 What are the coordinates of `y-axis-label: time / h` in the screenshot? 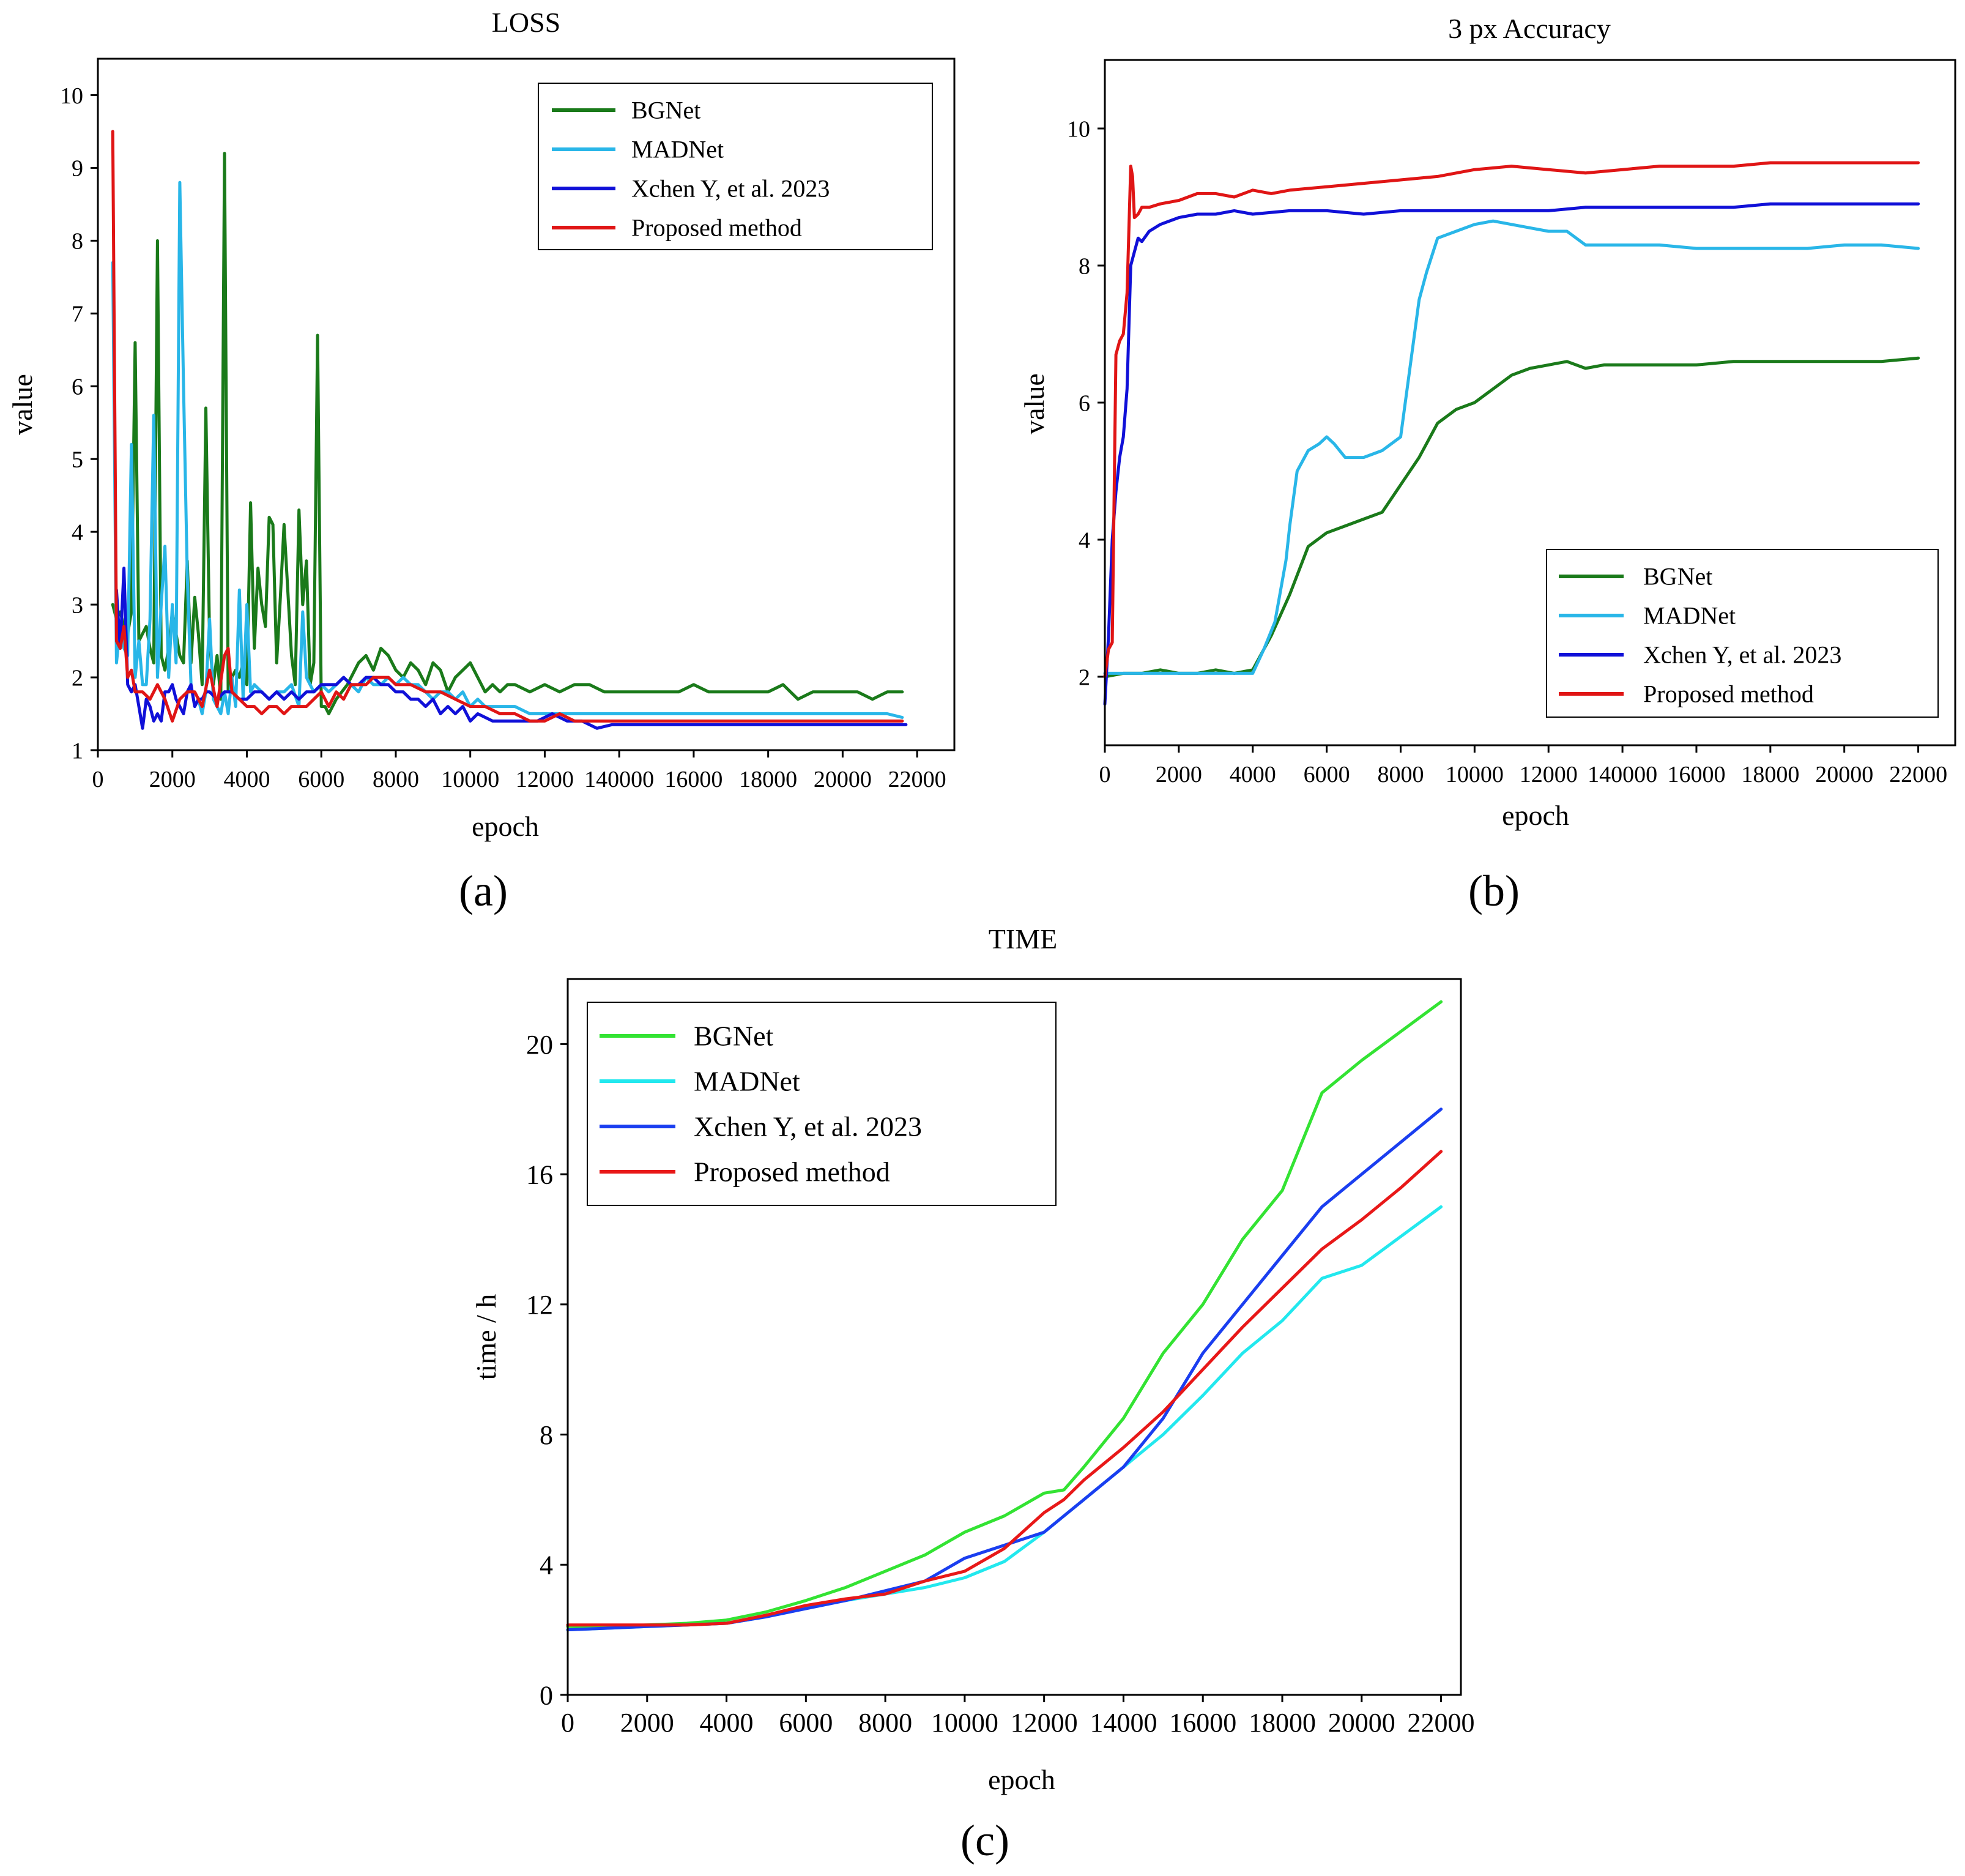 It's located at (486, 1337).